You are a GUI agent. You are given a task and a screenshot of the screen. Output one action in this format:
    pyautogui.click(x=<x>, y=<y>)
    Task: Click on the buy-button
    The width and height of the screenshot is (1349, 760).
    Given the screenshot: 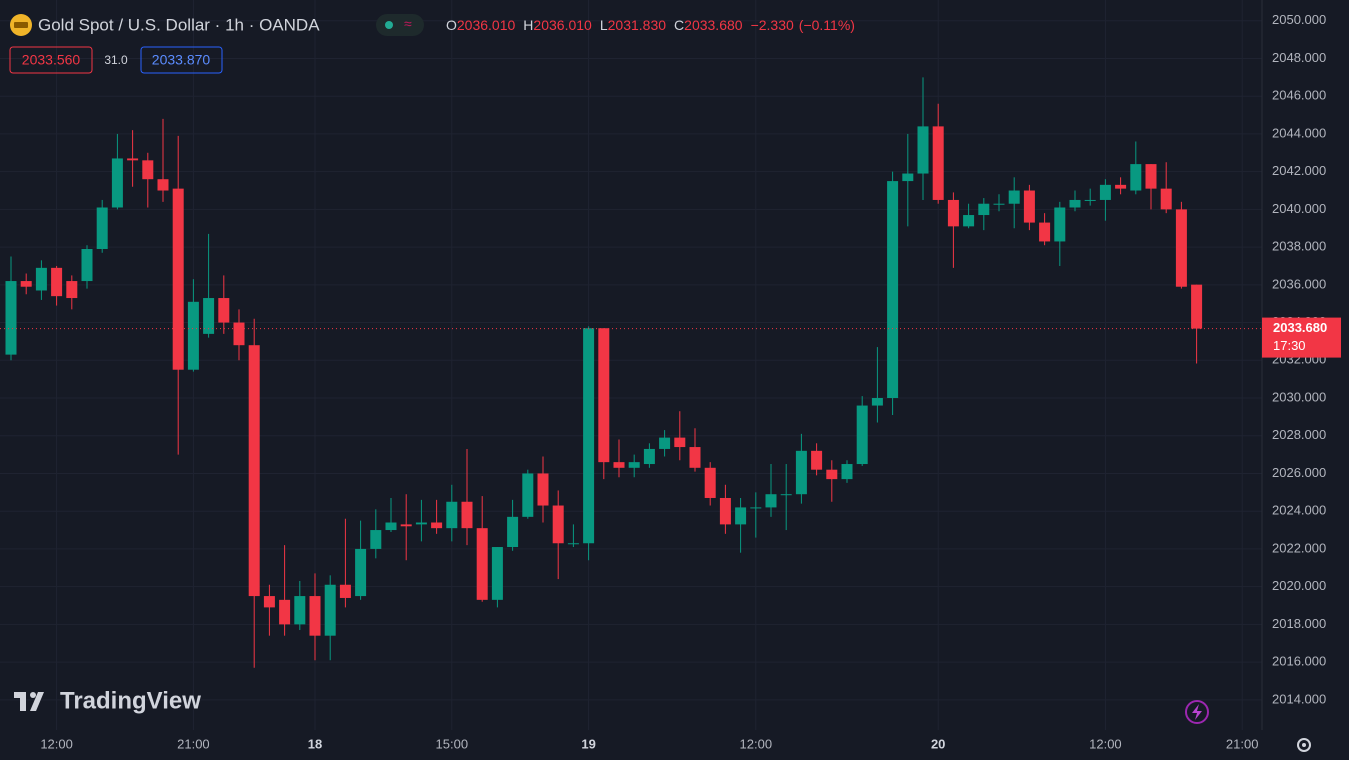 What is the action you would take?
    pyautogui.click(x=181, y=60)
    